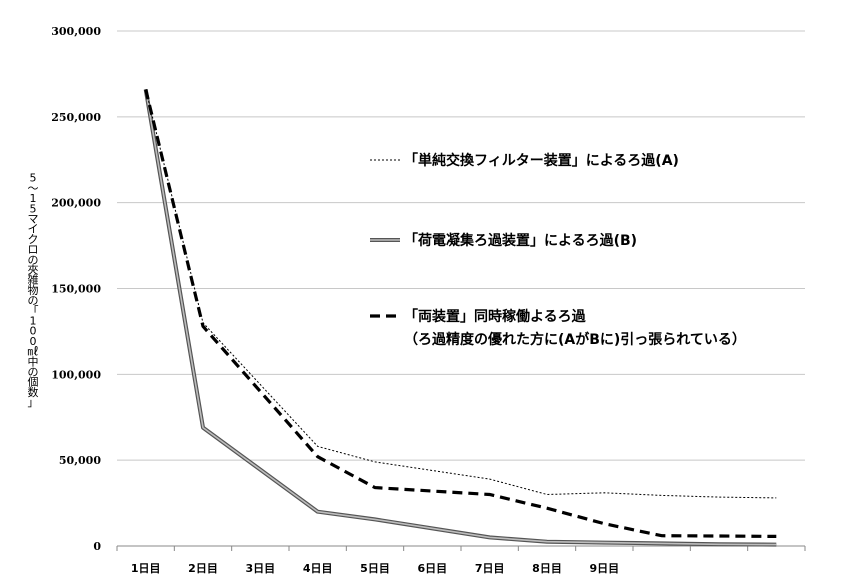 The height and width of the screenshot is (588, 861). Describe the element at coordinates (490, 568) in the screenshot. I see `x-tick-label: 7日目` at that location.